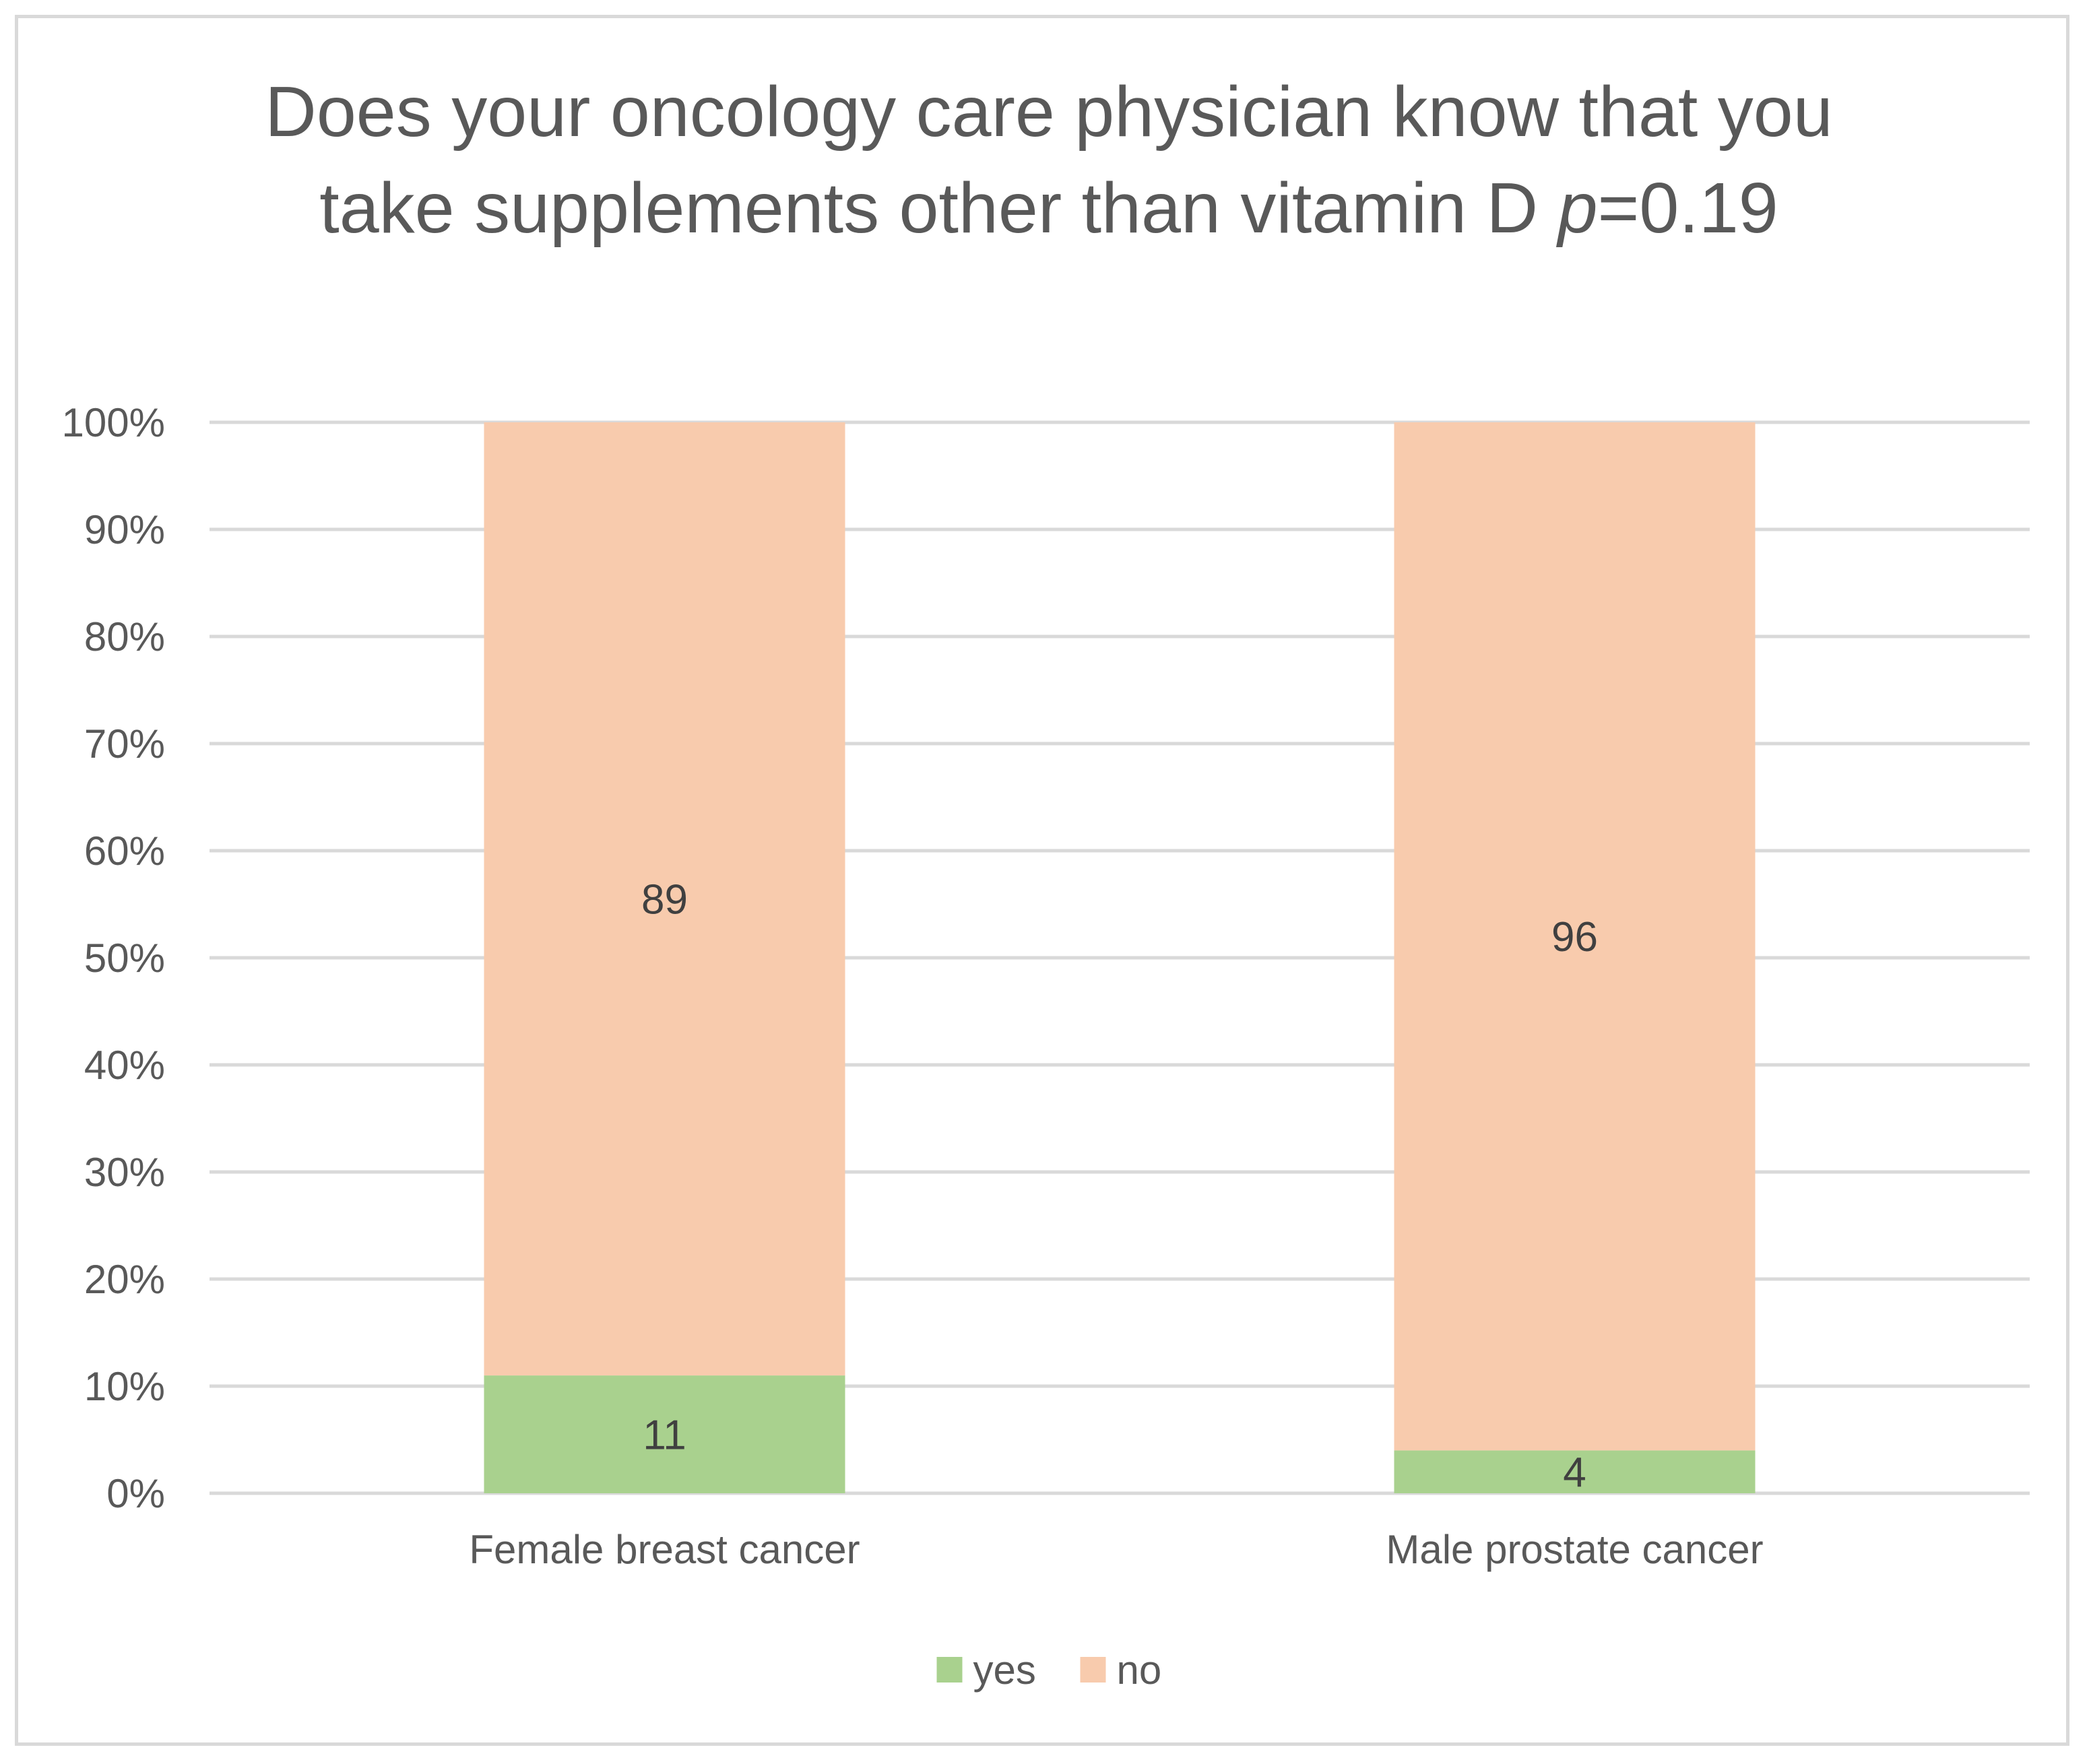 This screenshot has width=2089, height=1764. I want to click on legend-swatch-yes, so click(949, 1670).